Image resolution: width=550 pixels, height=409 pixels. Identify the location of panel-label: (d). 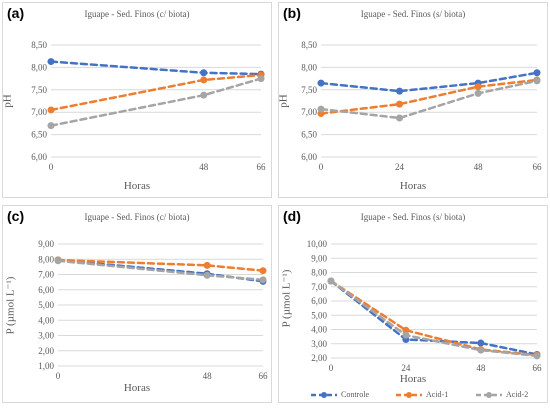
(292, 216).